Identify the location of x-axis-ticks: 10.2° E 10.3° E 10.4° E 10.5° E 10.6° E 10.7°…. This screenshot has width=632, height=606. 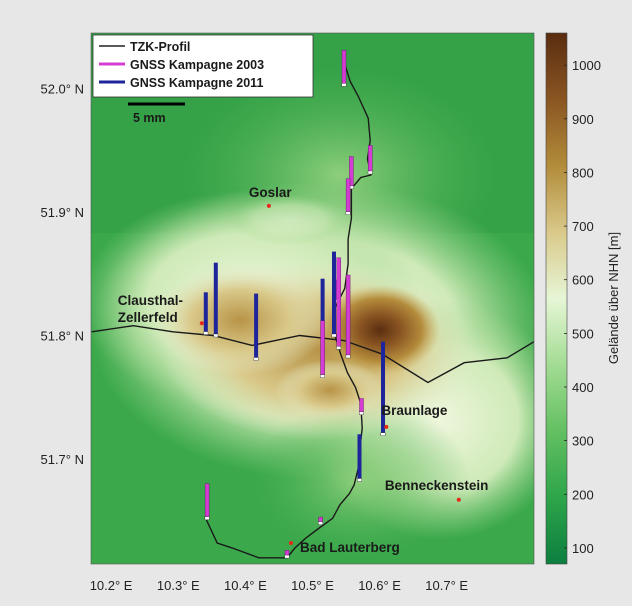
(279, 585).